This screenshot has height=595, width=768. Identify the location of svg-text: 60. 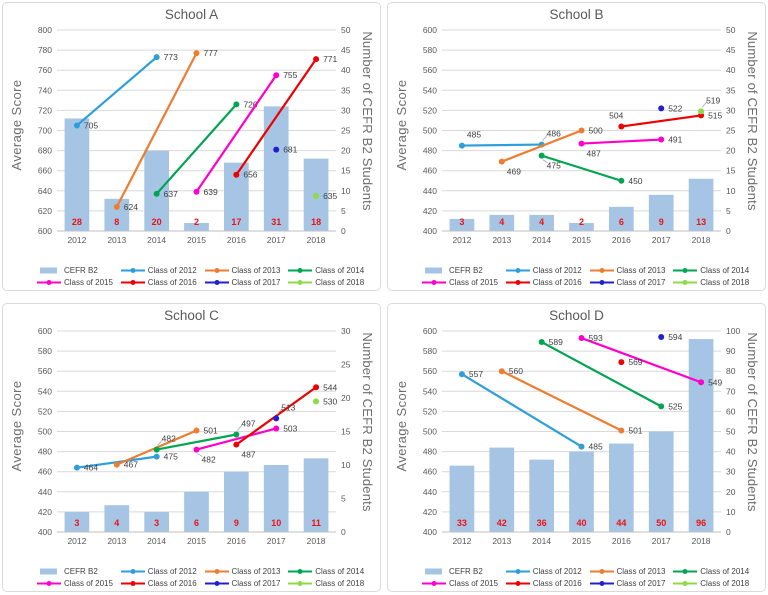
(731, 411).